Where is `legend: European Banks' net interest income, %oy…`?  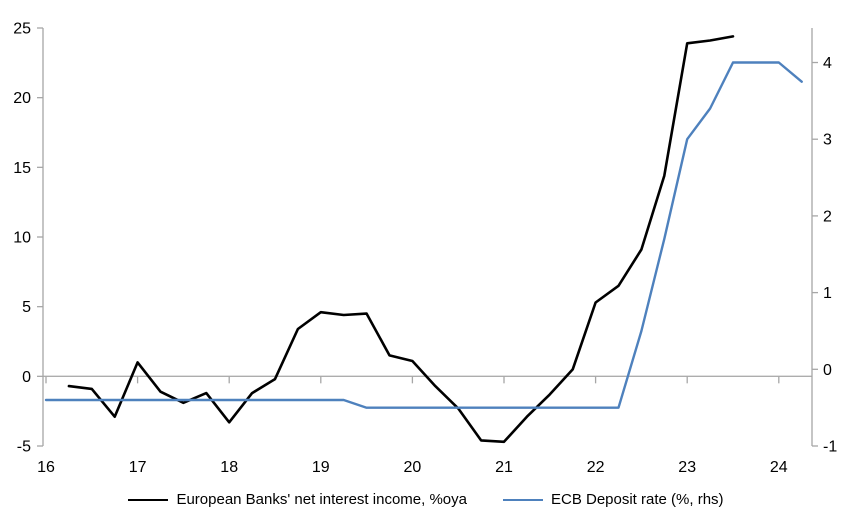 legend: European Banks' net interest income, %oy… is located at coordinates (426, 499).